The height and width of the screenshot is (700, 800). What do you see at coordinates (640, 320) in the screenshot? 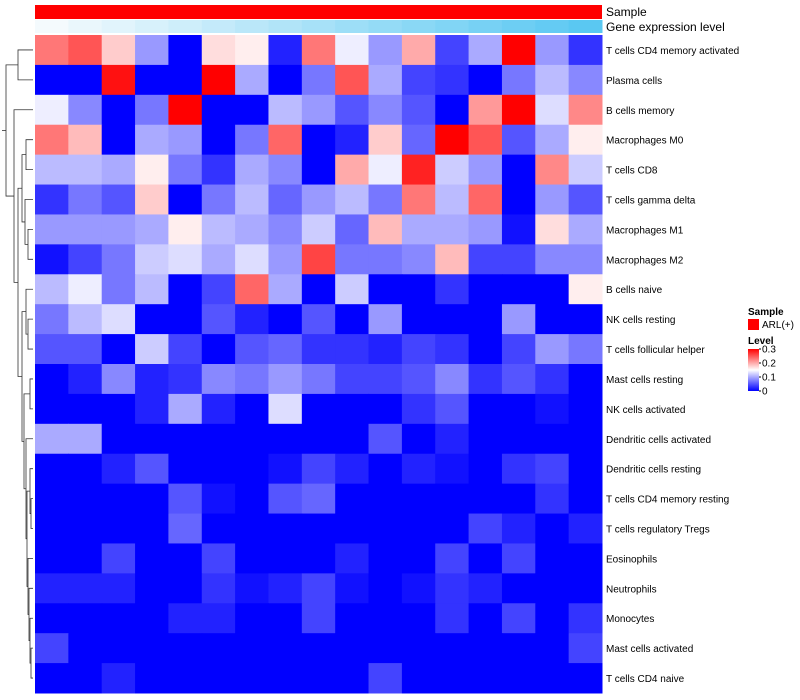
I see `row-label: NK cells resting` at bounding box center [640, 320].